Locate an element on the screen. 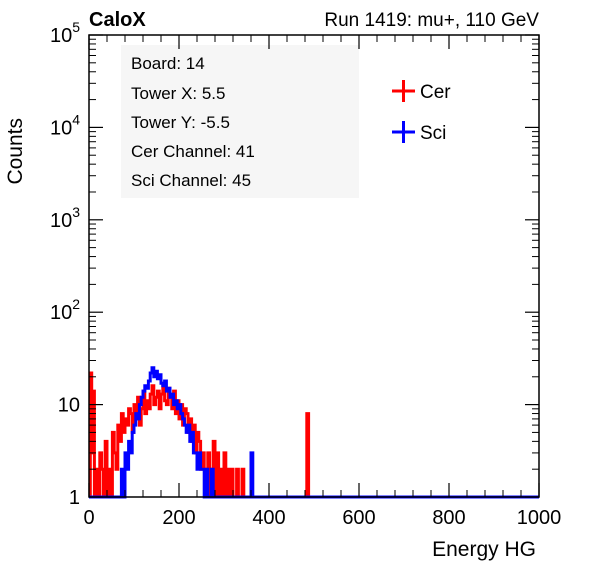 Image resolution: width=596 pixels, height=572 pixels. y-axis-label: Counts is located at coordinates (15, 151).